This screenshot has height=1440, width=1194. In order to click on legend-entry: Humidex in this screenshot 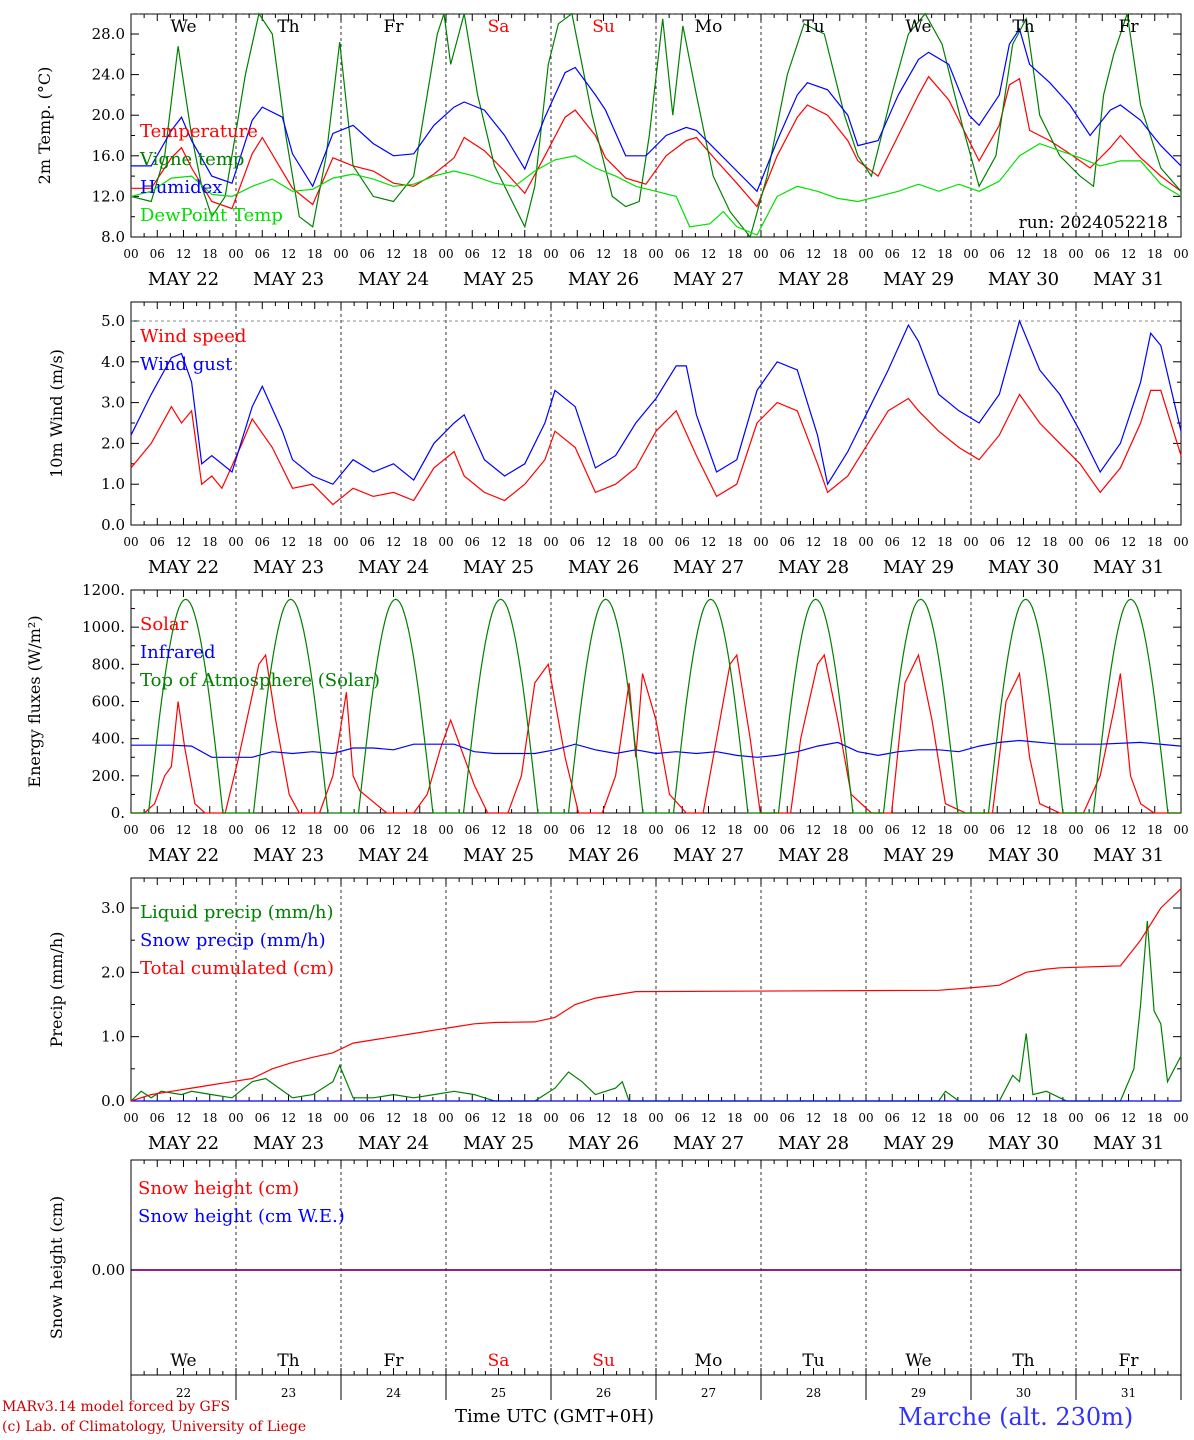, I will do `click(181, 187)`.